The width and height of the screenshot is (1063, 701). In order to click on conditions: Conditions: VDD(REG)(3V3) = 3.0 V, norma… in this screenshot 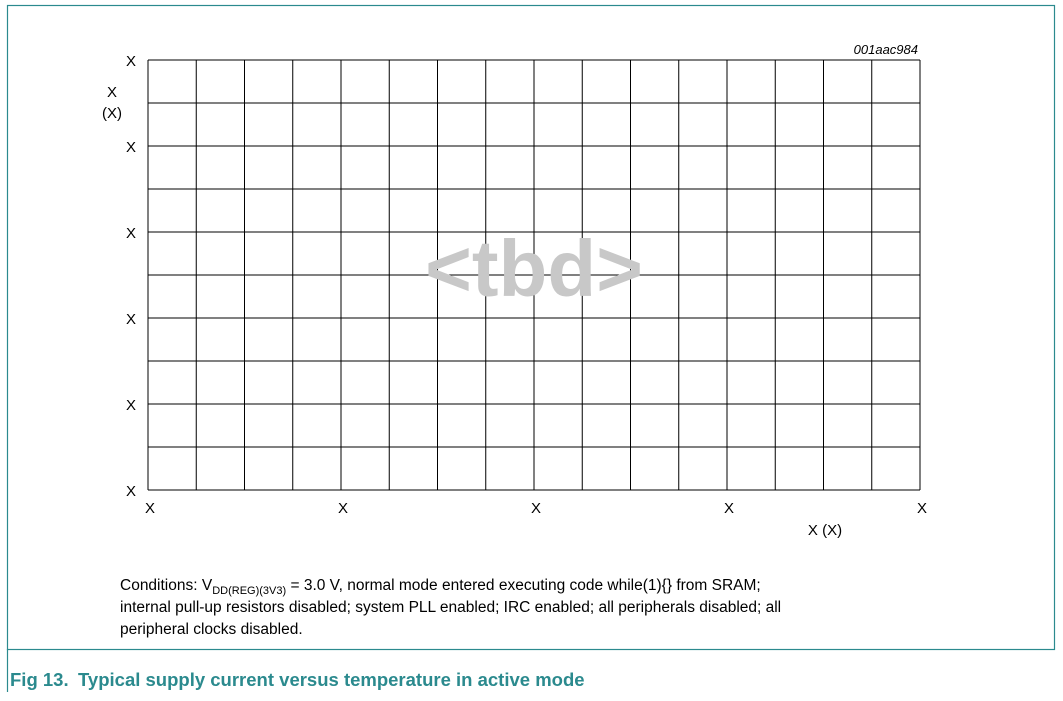, I will do `click(440, 587)`.